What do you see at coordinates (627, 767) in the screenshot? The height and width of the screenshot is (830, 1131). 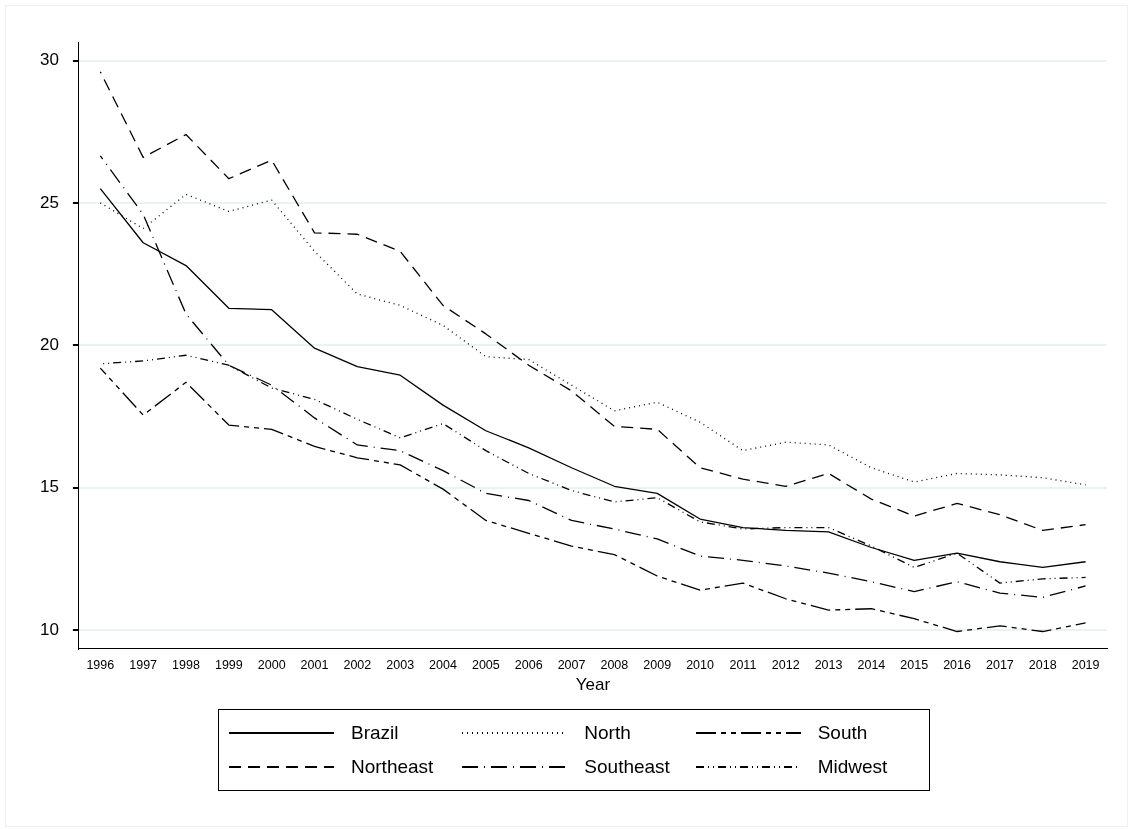 I see `legend-label: Southeast` at bounding box center [627, 767].